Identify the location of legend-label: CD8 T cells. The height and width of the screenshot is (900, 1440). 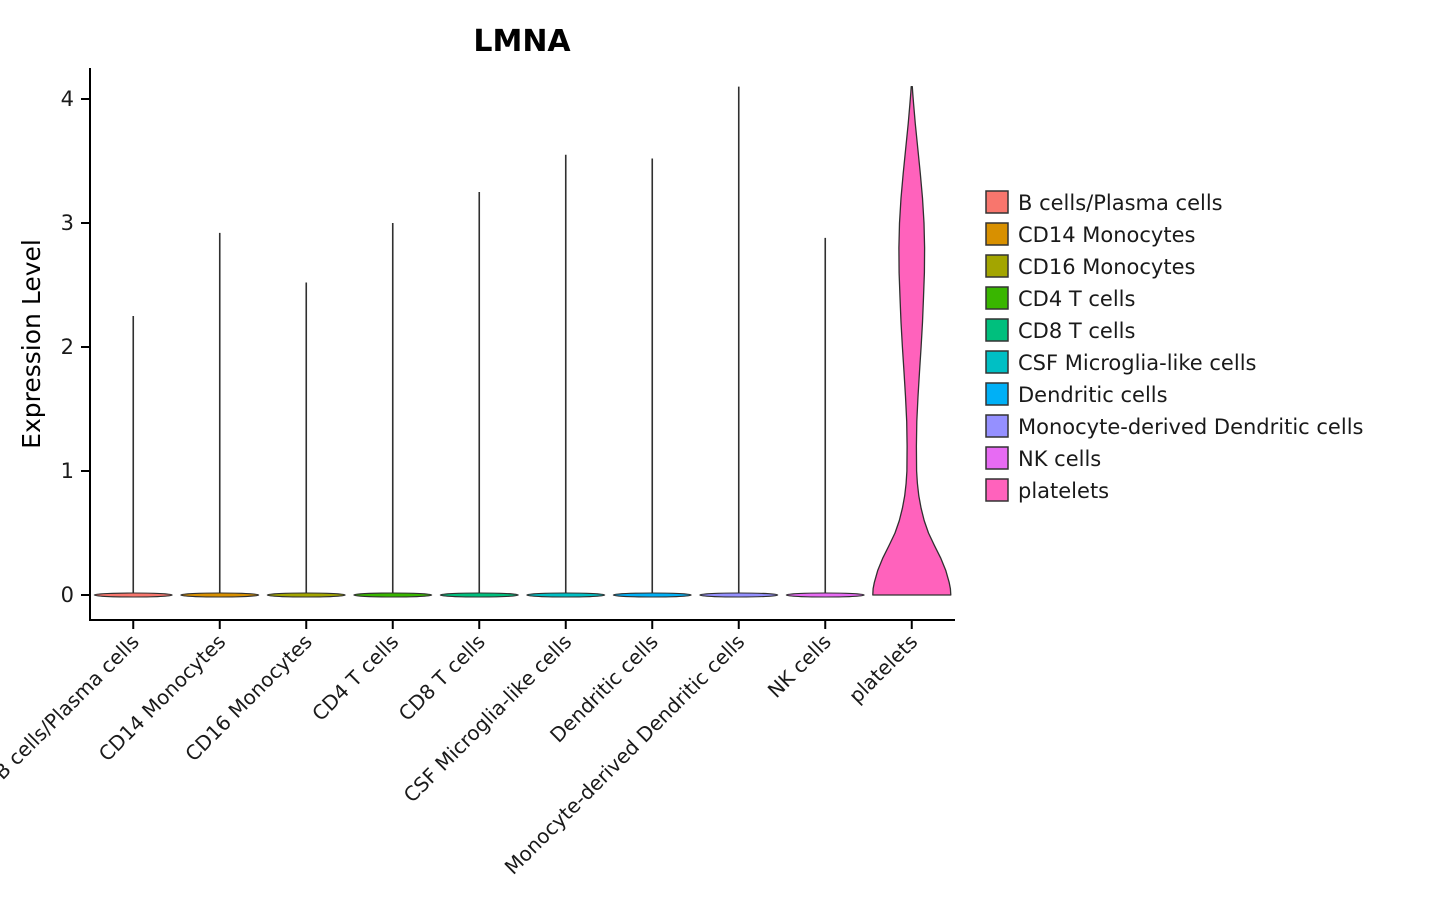
(1076, 331).